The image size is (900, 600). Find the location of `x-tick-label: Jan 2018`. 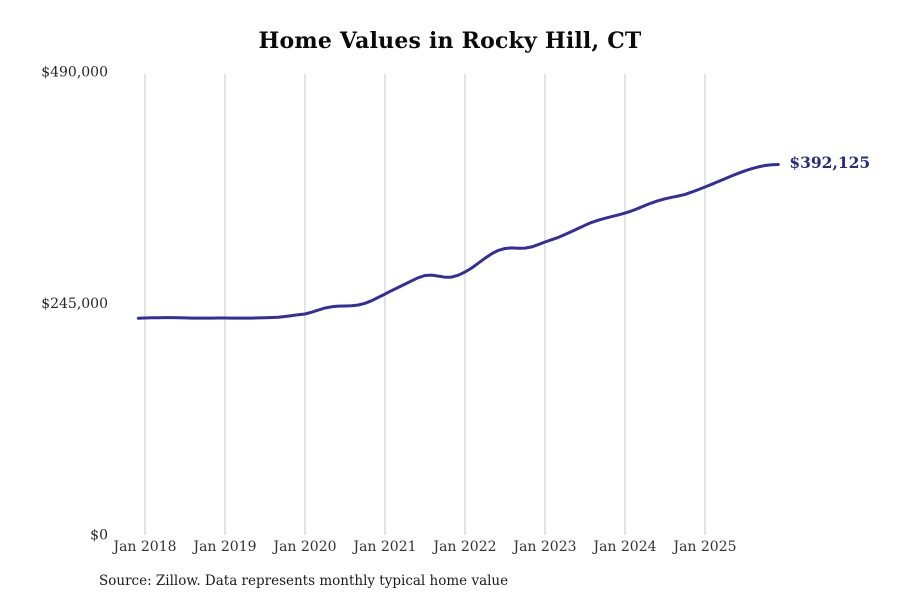

x-tick-label: Jan 2018 is located at coordinates (143, 547).